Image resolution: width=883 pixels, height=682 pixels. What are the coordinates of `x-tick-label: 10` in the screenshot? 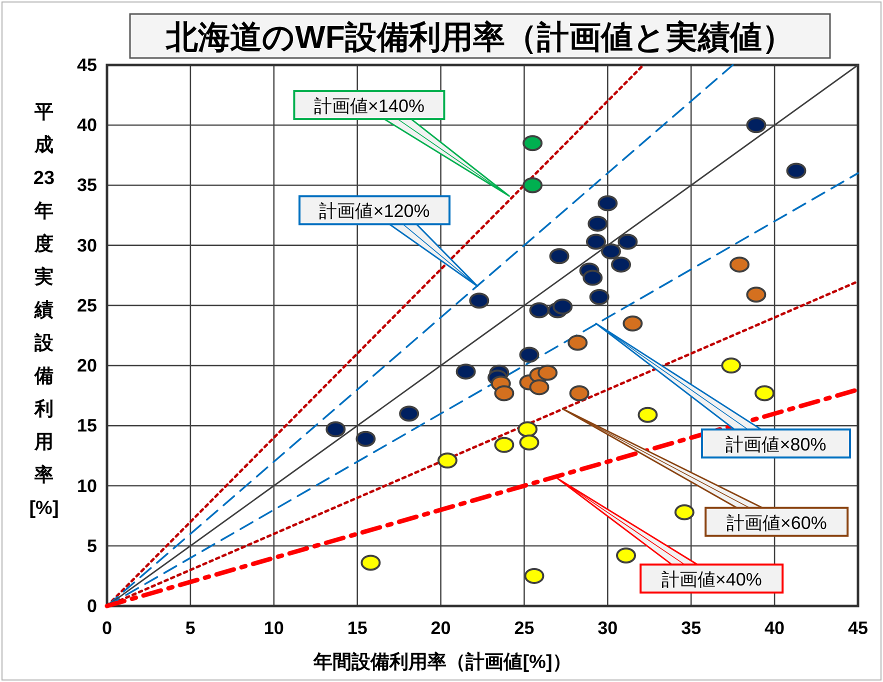 It's located at (274, 628).